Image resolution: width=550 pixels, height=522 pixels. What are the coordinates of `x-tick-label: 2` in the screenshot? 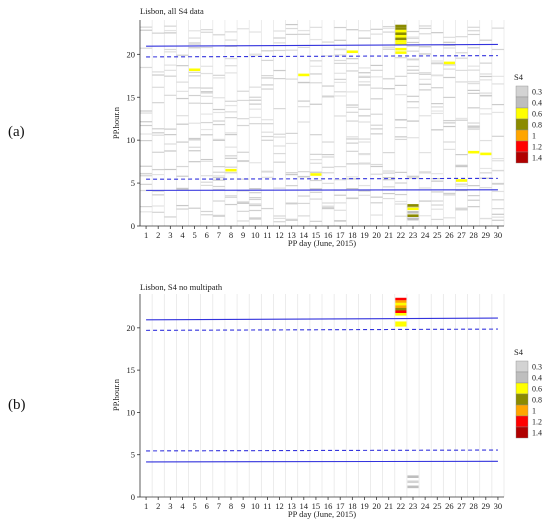 It's located at (158, 235).